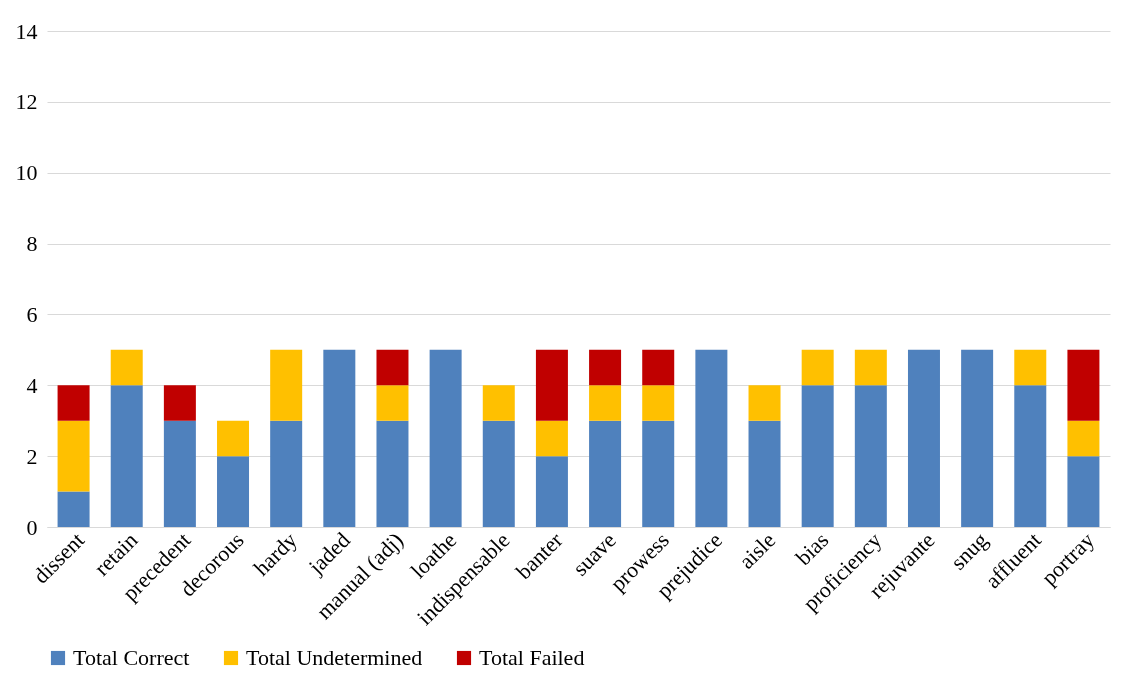 Image resolution: width=1135 pixels, height=684 pixels. What do you see at coordinates (32, 456) in the screenshot?
I see `y-tick-label: 2` at bounding box center [32, 456].